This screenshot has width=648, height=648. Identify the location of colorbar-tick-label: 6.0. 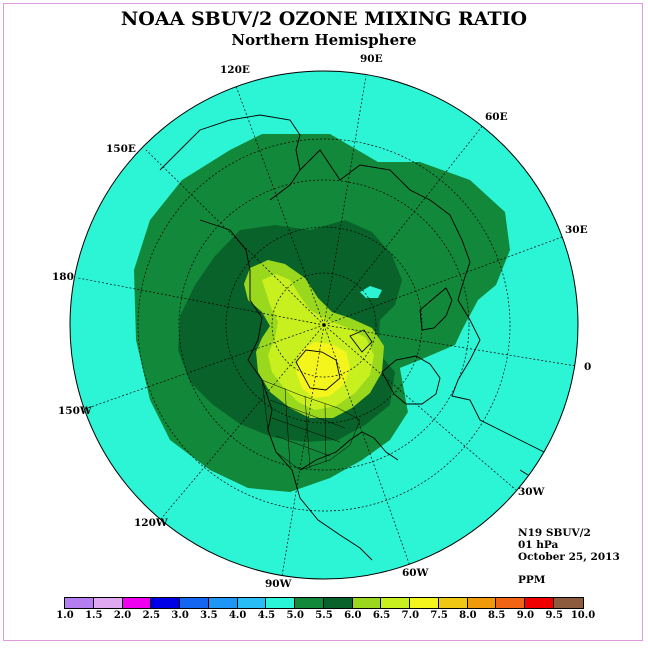
(353, 615).